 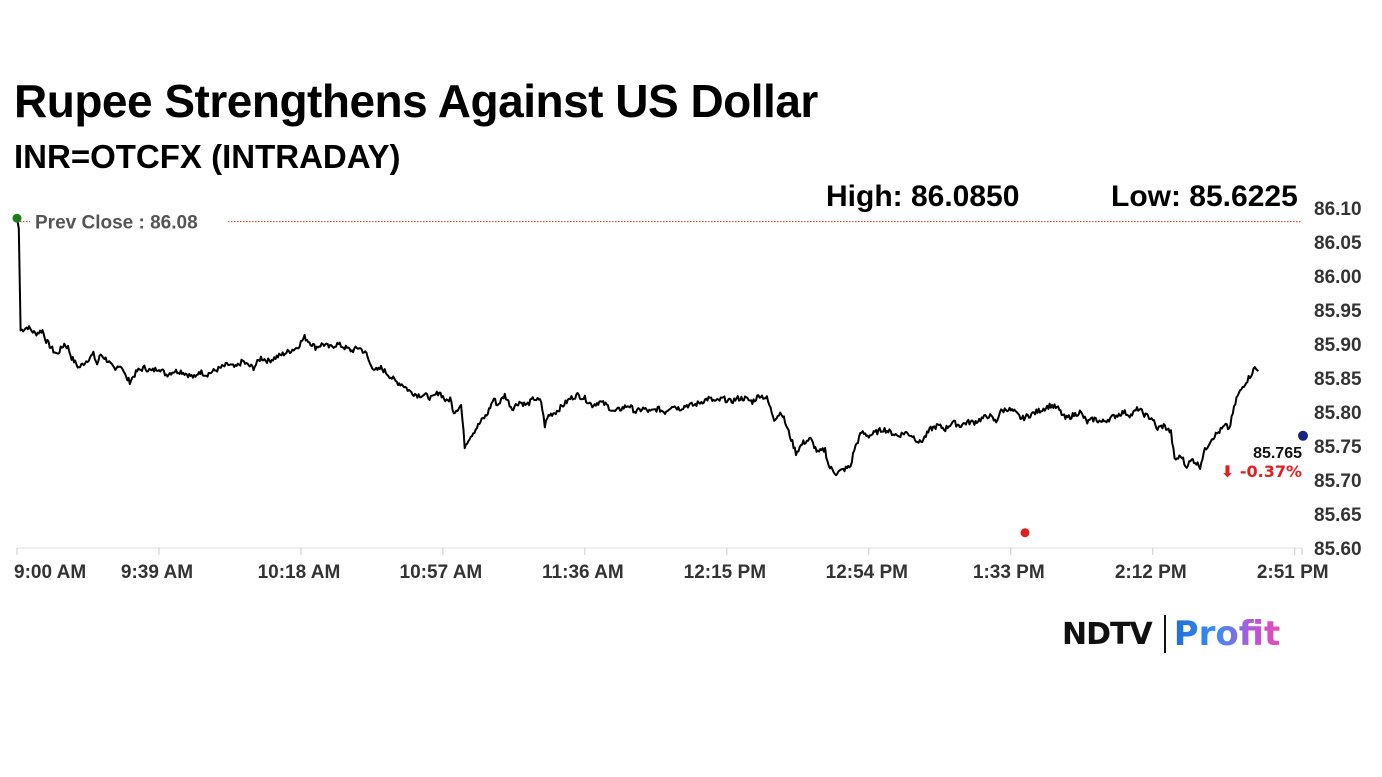 I want to click on x-tick-label: 11:36 AM, so click(x=583, y=572).